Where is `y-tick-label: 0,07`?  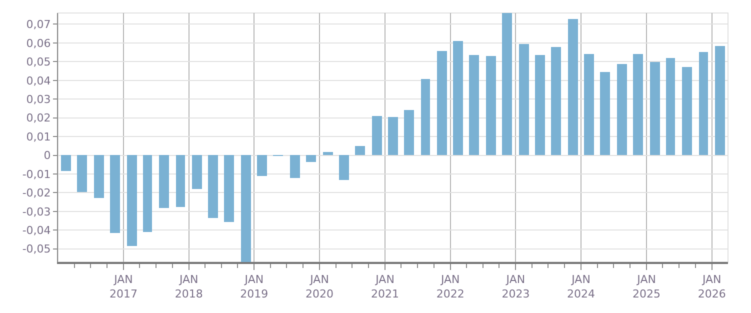 y-tick-label: 0,07 is located at coordinates (38, 25).